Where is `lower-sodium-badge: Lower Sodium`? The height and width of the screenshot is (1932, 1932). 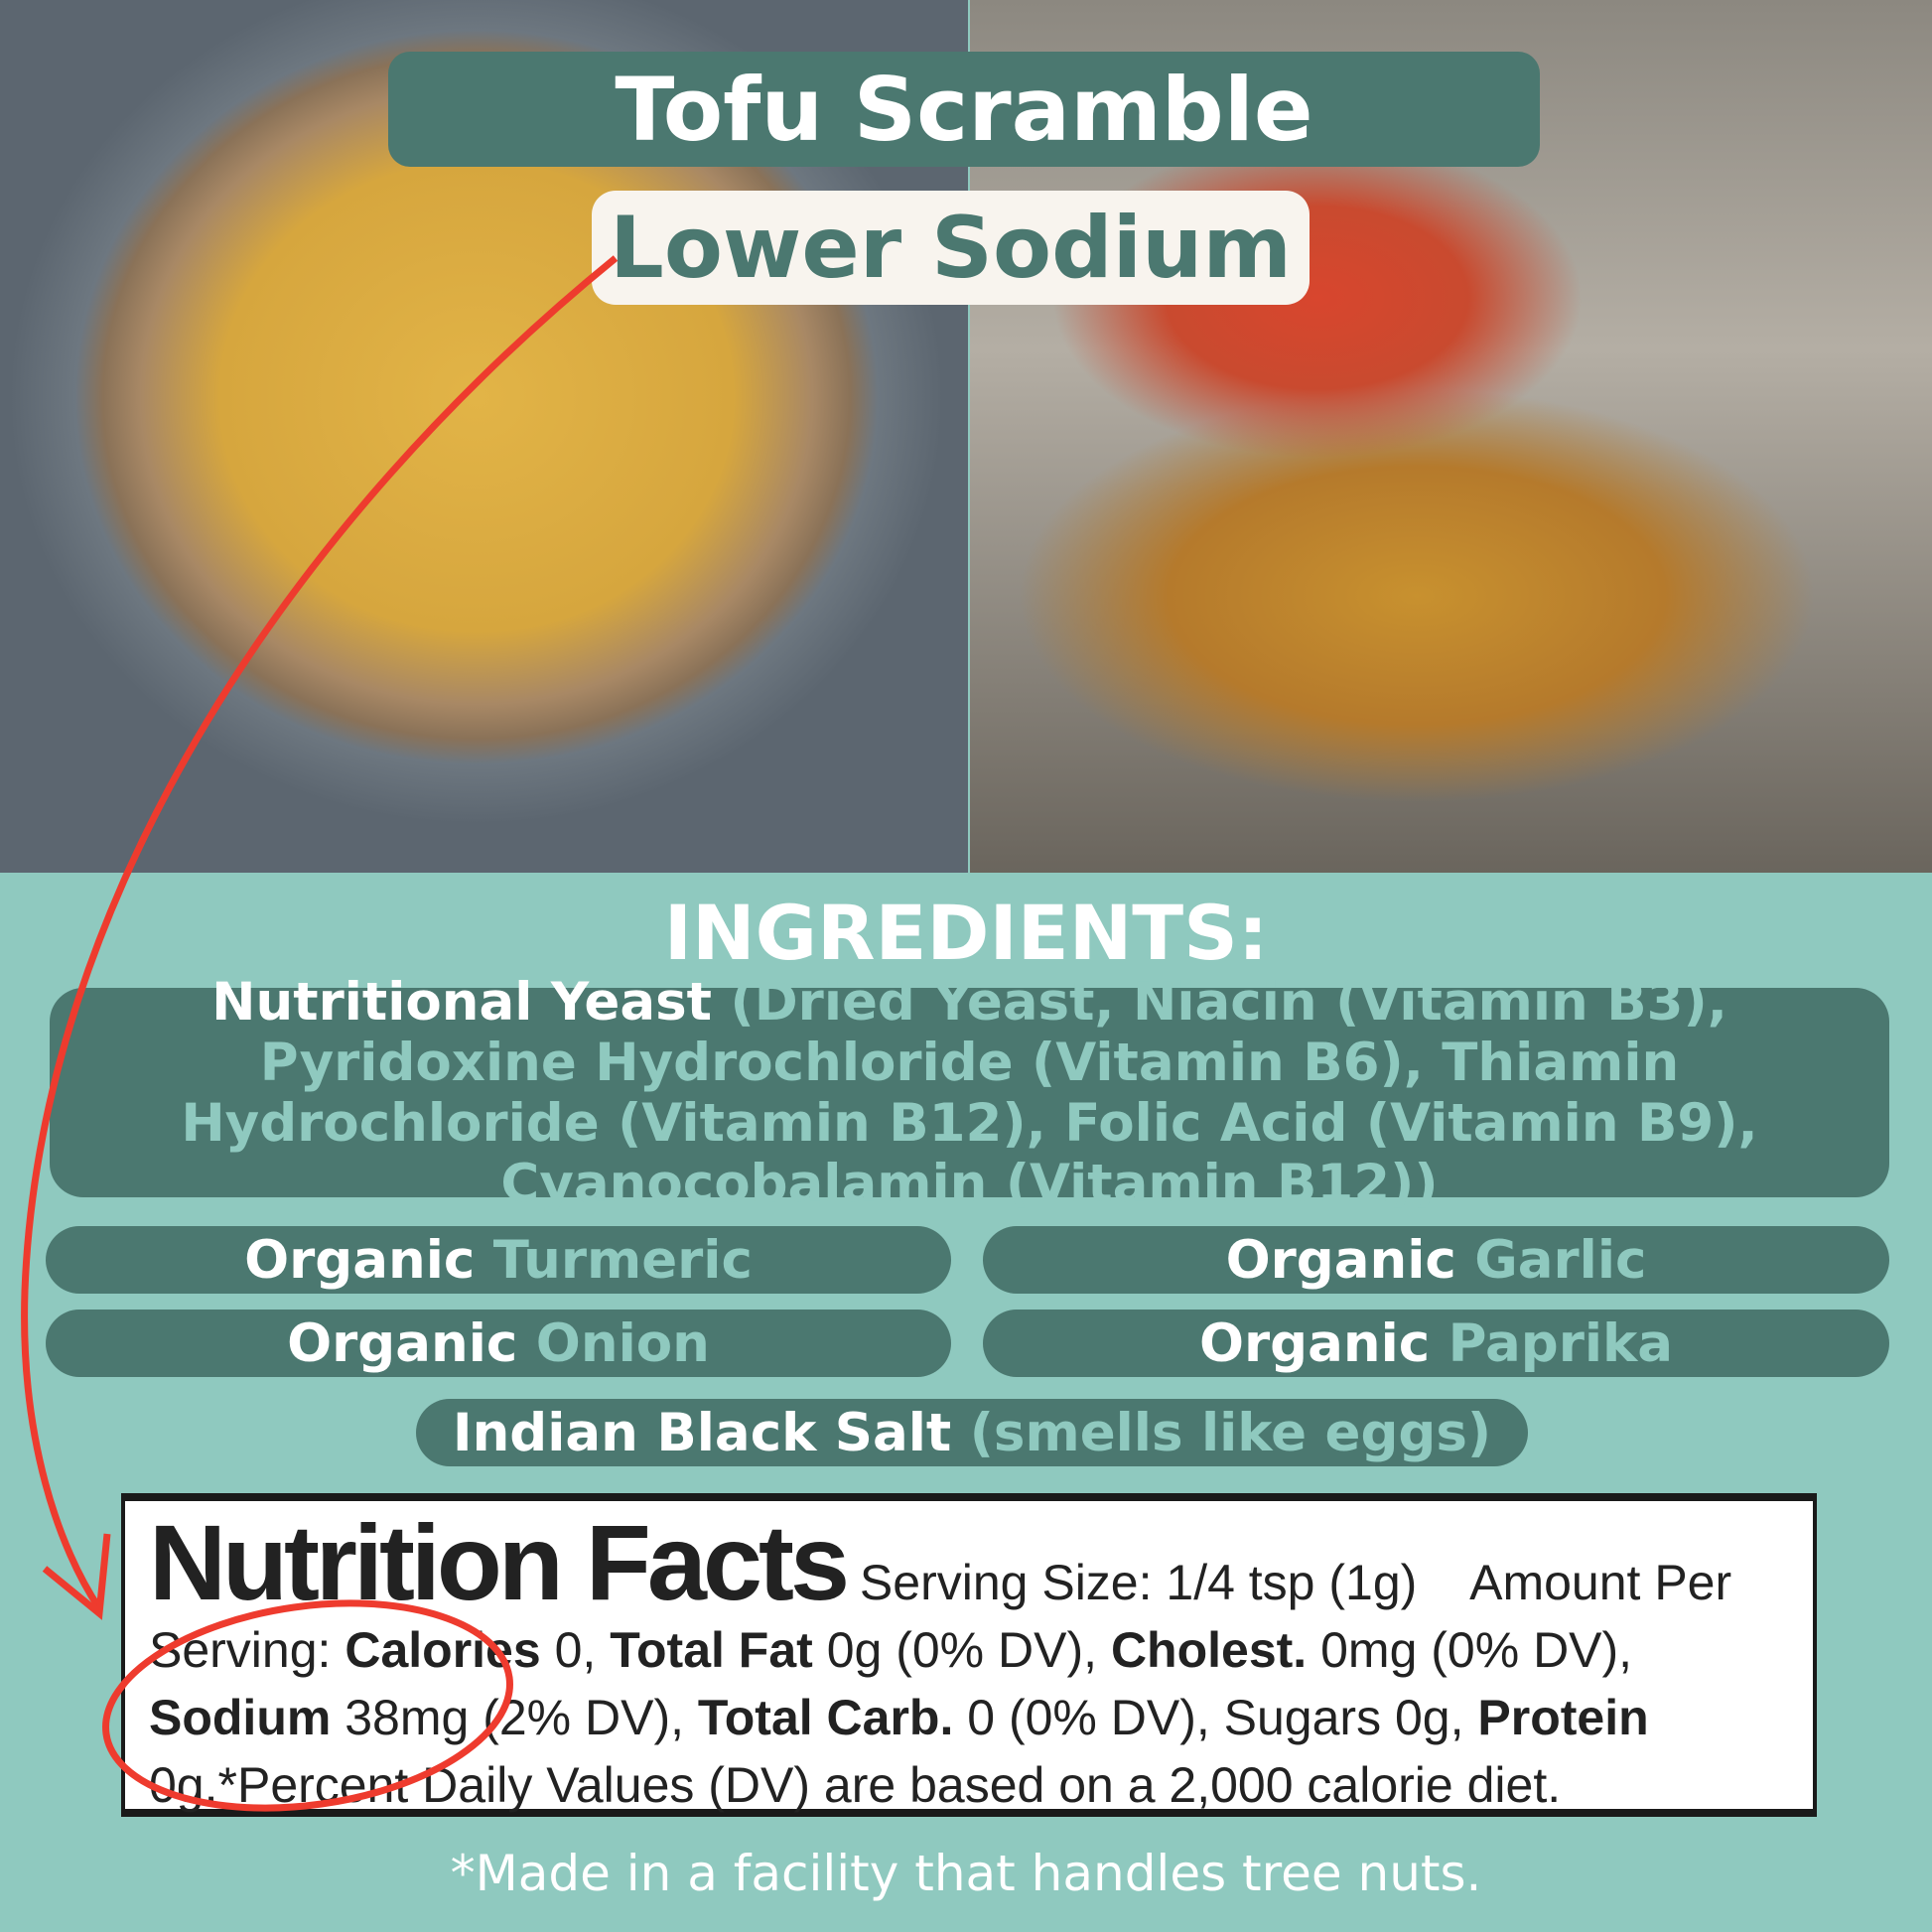 lower-sodium-badge: Lower Sodium is located at coordinates (951, 248).